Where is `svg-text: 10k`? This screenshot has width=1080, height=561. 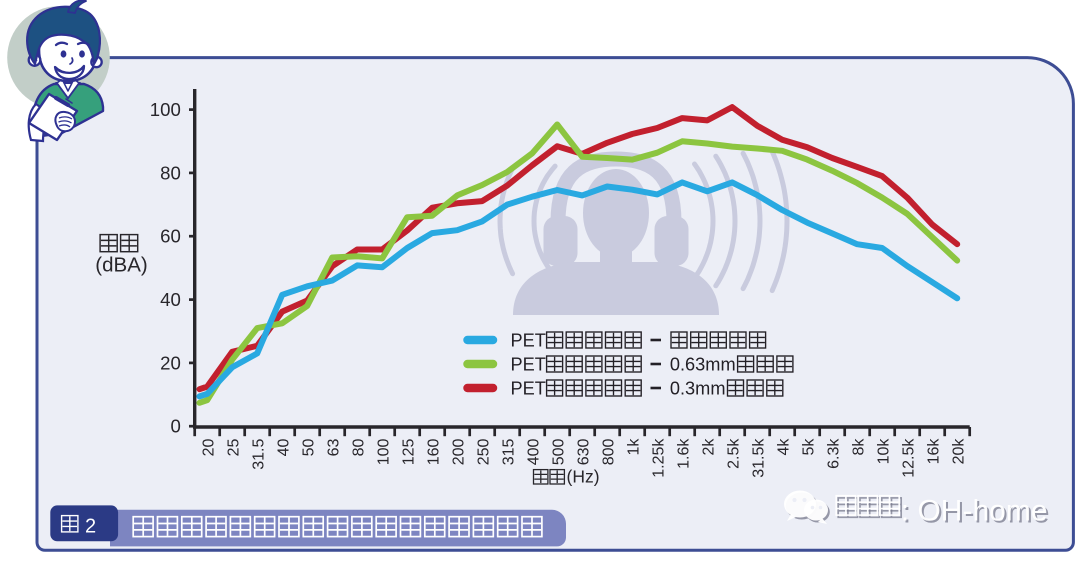
svg-text: 10k is located at coordinates (883, 451).